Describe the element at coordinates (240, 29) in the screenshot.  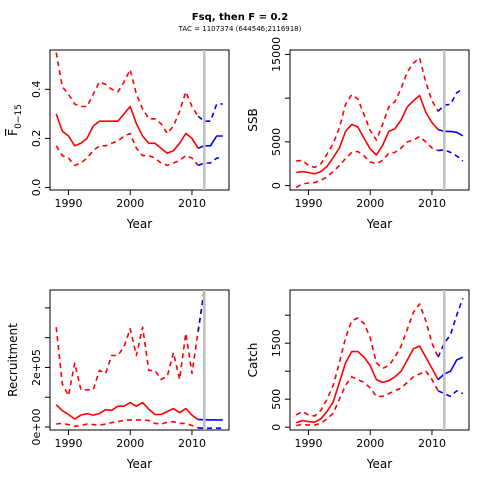
I see `figure-subtitle: TAC = 1107374 (644546;2116918)` at that location.